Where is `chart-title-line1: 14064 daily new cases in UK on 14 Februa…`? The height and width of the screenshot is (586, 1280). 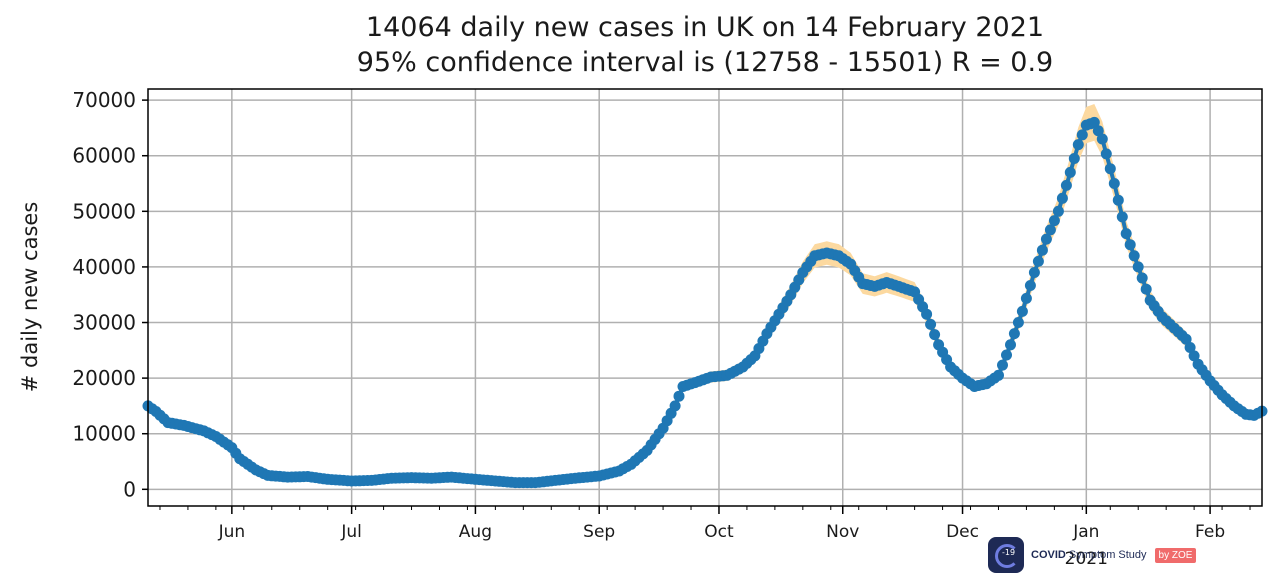 chart-title-line1: 14064 daily new cases in UK on 14 Februa… is located at coordinates (705, 27).